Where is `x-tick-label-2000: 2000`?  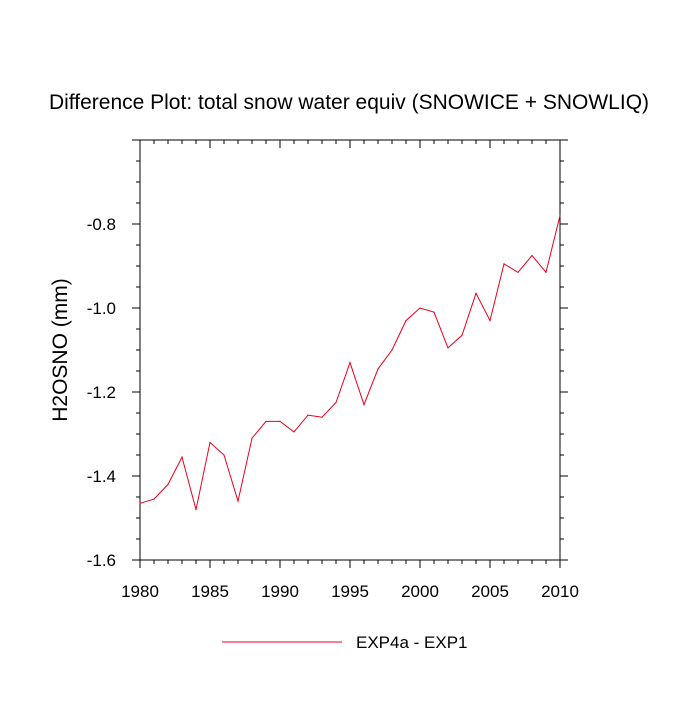
x-tick-label-2000: 2000 is located at coordinates (420, 591).